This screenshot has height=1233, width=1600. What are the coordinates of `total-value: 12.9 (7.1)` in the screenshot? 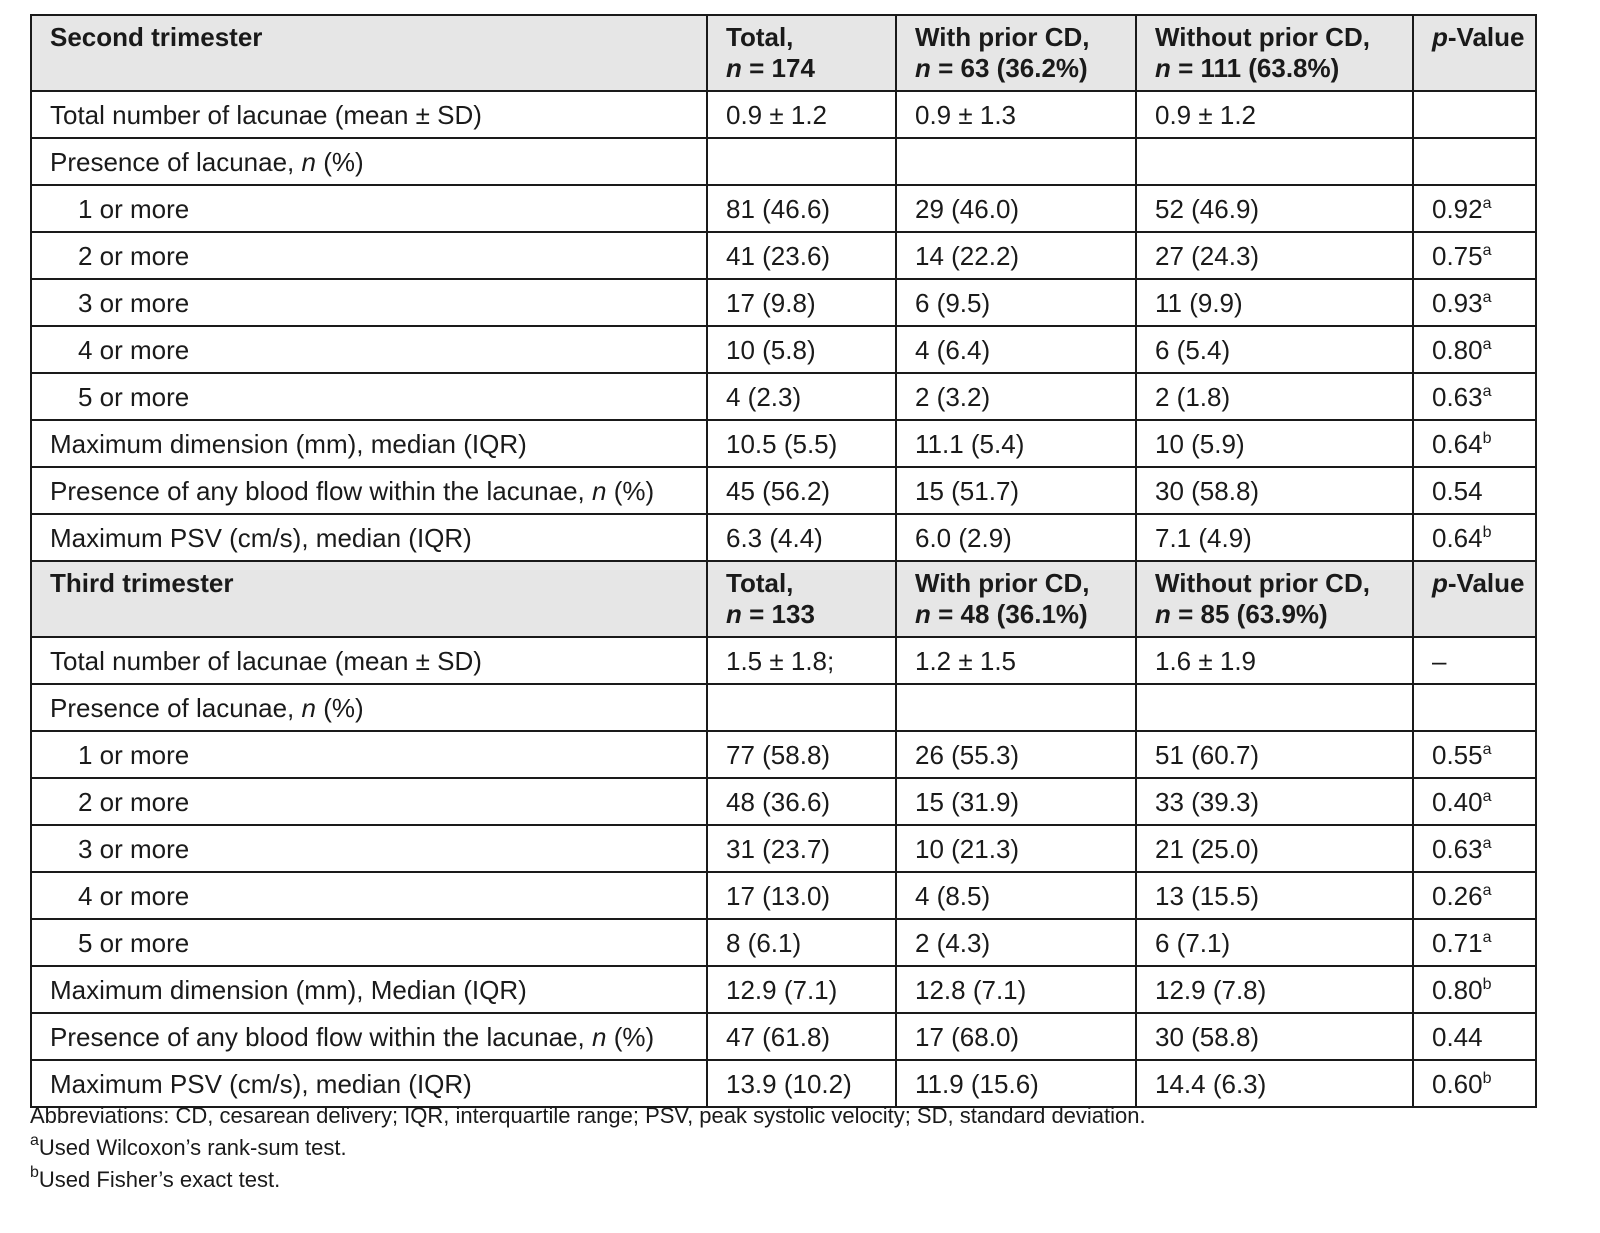 It's located at (801, 989).